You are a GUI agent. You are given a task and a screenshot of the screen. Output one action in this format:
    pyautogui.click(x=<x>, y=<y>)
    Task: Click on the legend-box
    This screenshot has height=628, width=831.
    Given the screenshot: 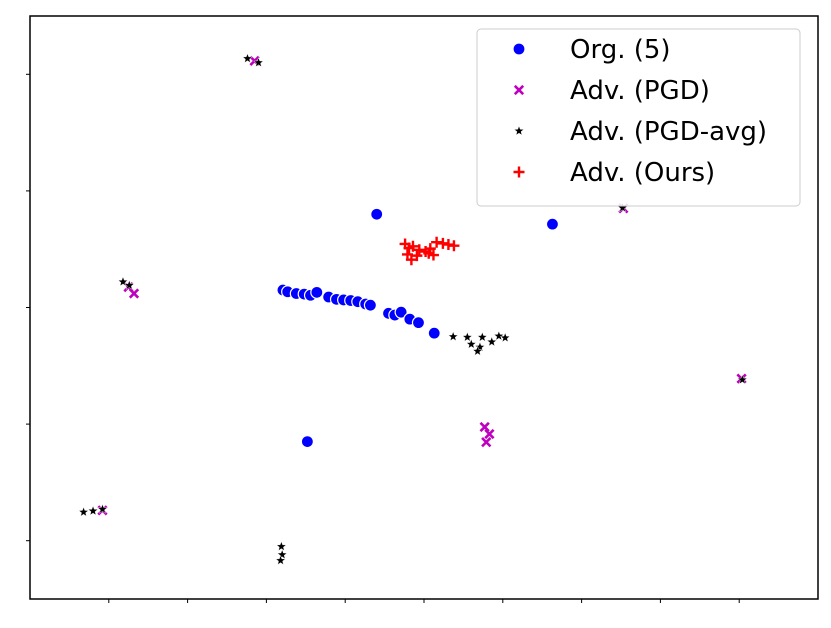 What is the action you would take?
    pyautogui.click(x=638, y=117)
    